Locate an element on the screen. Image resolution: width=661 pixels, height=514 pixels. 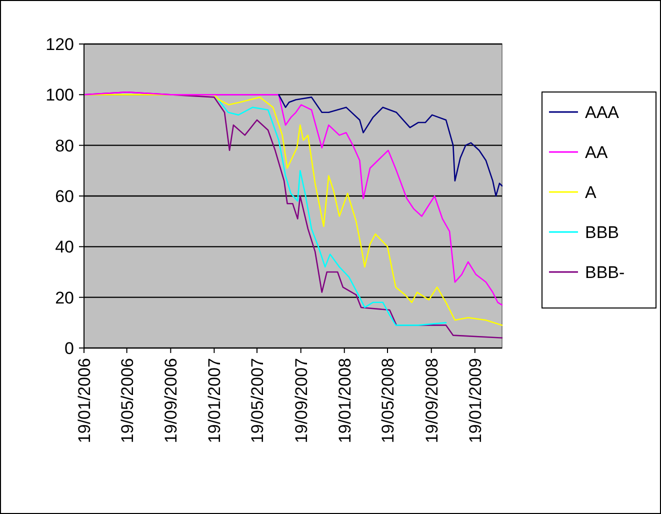
x-tick-label: 19/05/2008 is located at coordinates (388, 401).